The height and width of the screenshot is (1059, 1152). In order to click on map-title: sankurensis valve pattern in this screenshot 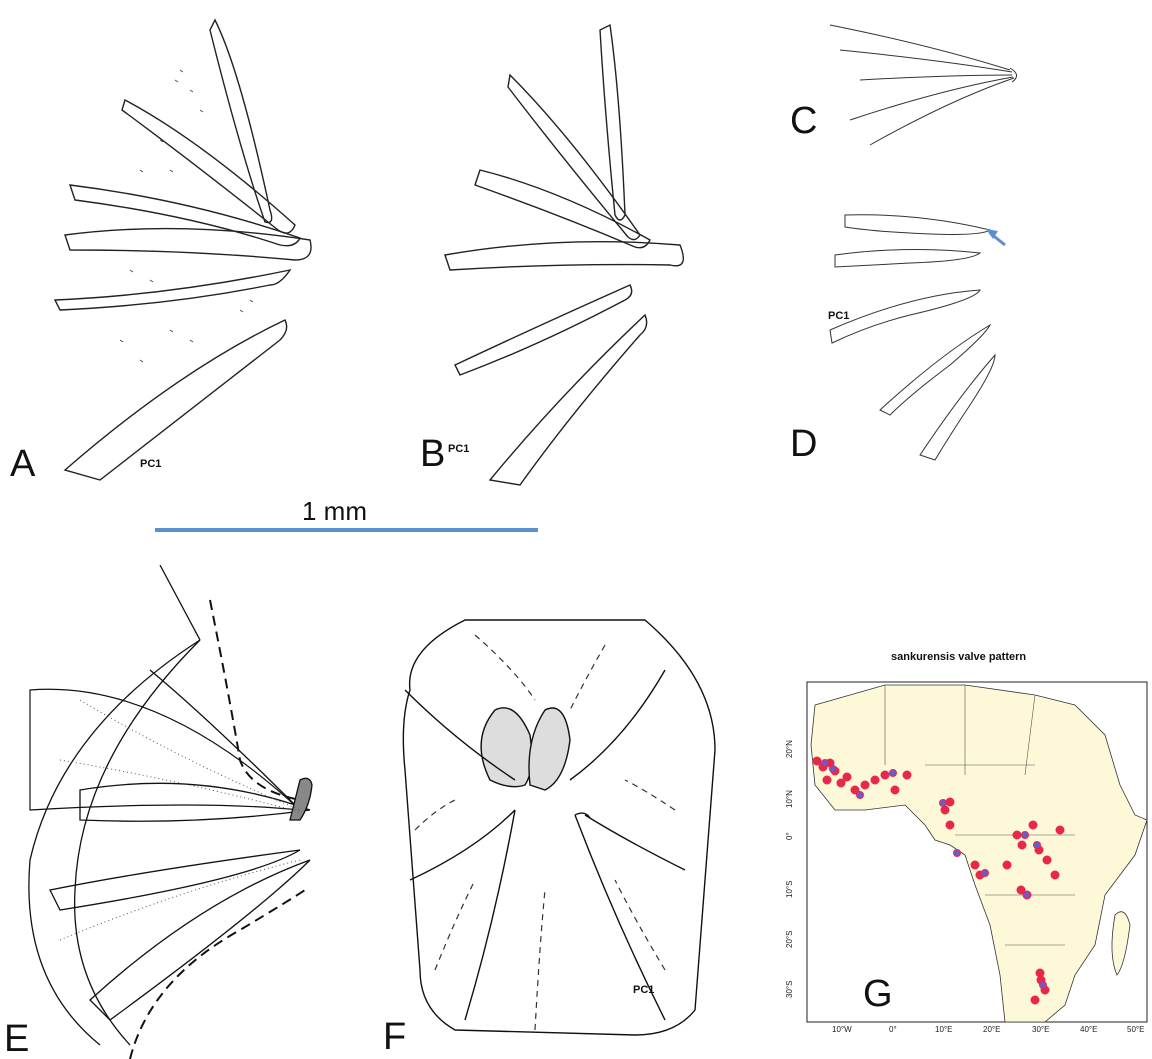, I will do `click(959, 657)`.